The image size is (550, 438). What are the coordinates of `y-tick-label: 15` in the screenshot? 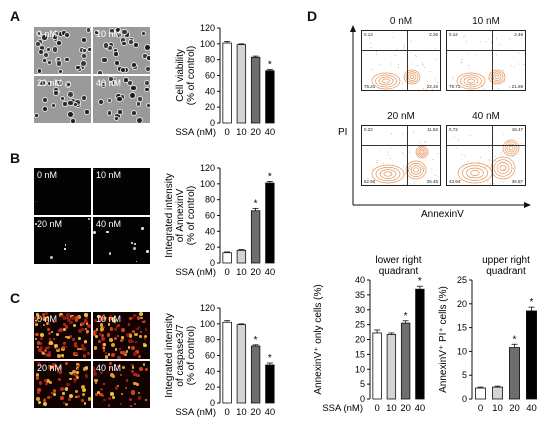 It's located at (360, 354).